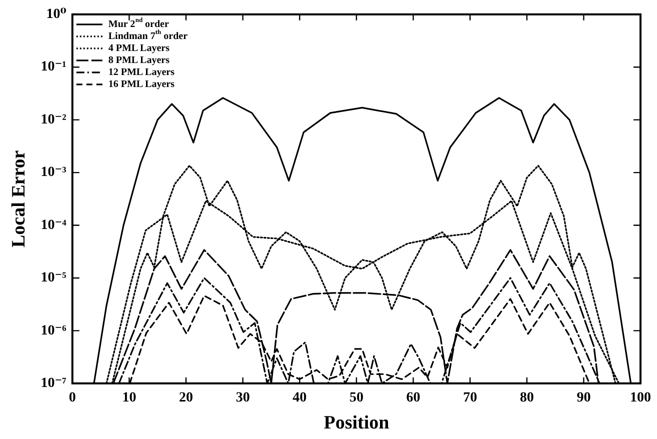 The image size is (657, 439). I want to click on y-tick-label: 10⁻⁷, so click(53, 384).